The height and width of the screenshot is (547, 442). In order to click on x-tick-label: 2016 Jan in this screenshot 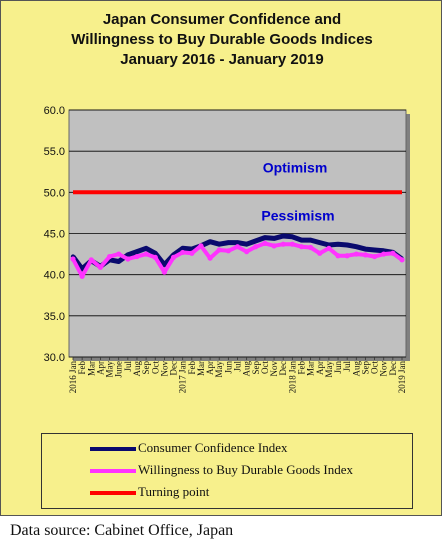, I will do `click(73, 377)`.